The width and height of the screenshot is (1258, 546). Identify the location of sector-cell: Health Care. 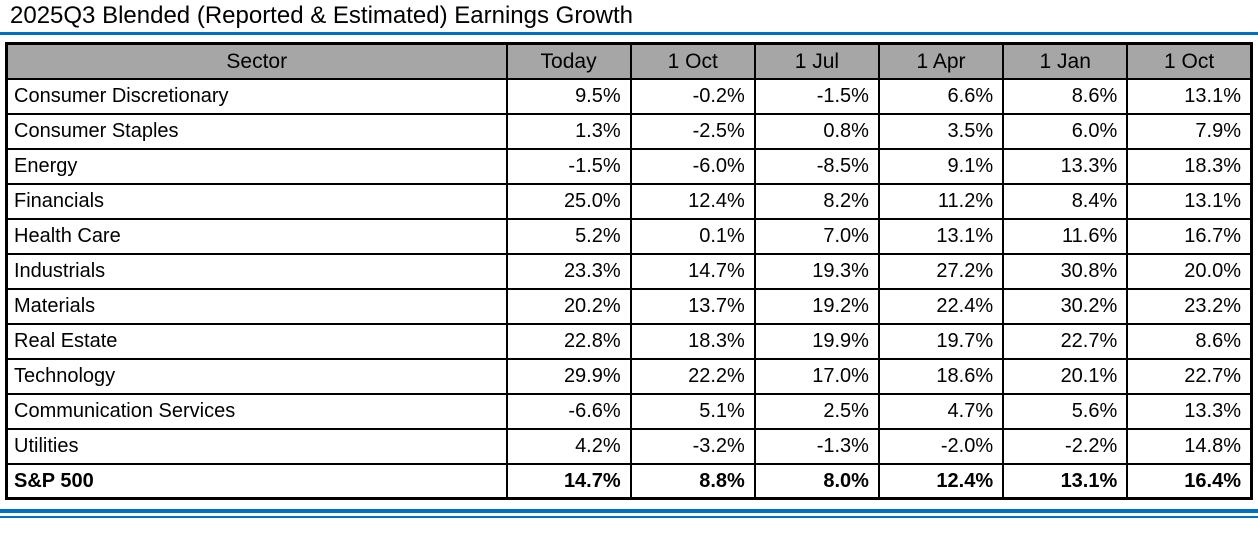
(256, 236).